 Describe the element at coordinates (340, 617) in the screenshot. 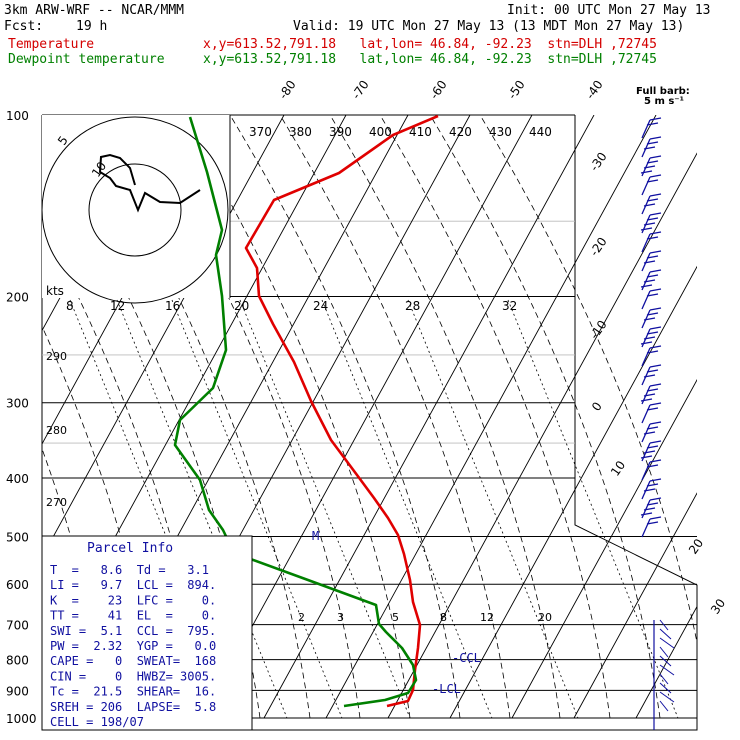

I see `mixing-ratio-low-label: 3` at that location.